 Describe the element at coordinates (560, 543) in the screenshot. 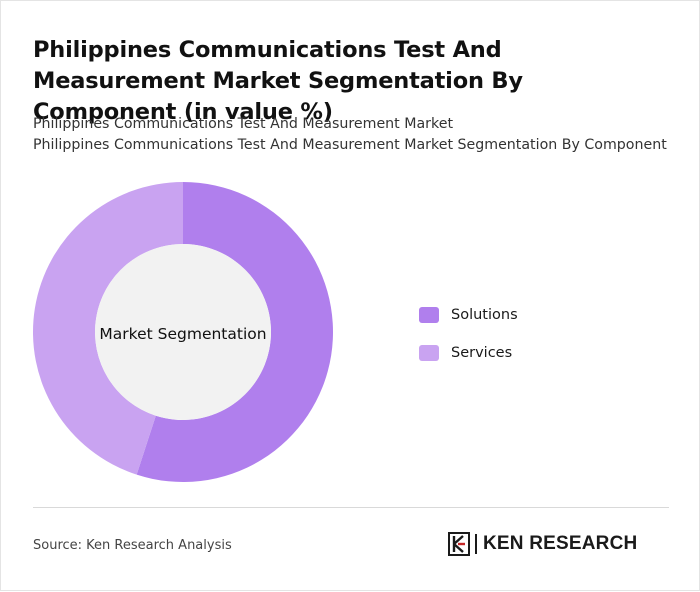

I see `logo-text: KEN RESEARCH` at that location.